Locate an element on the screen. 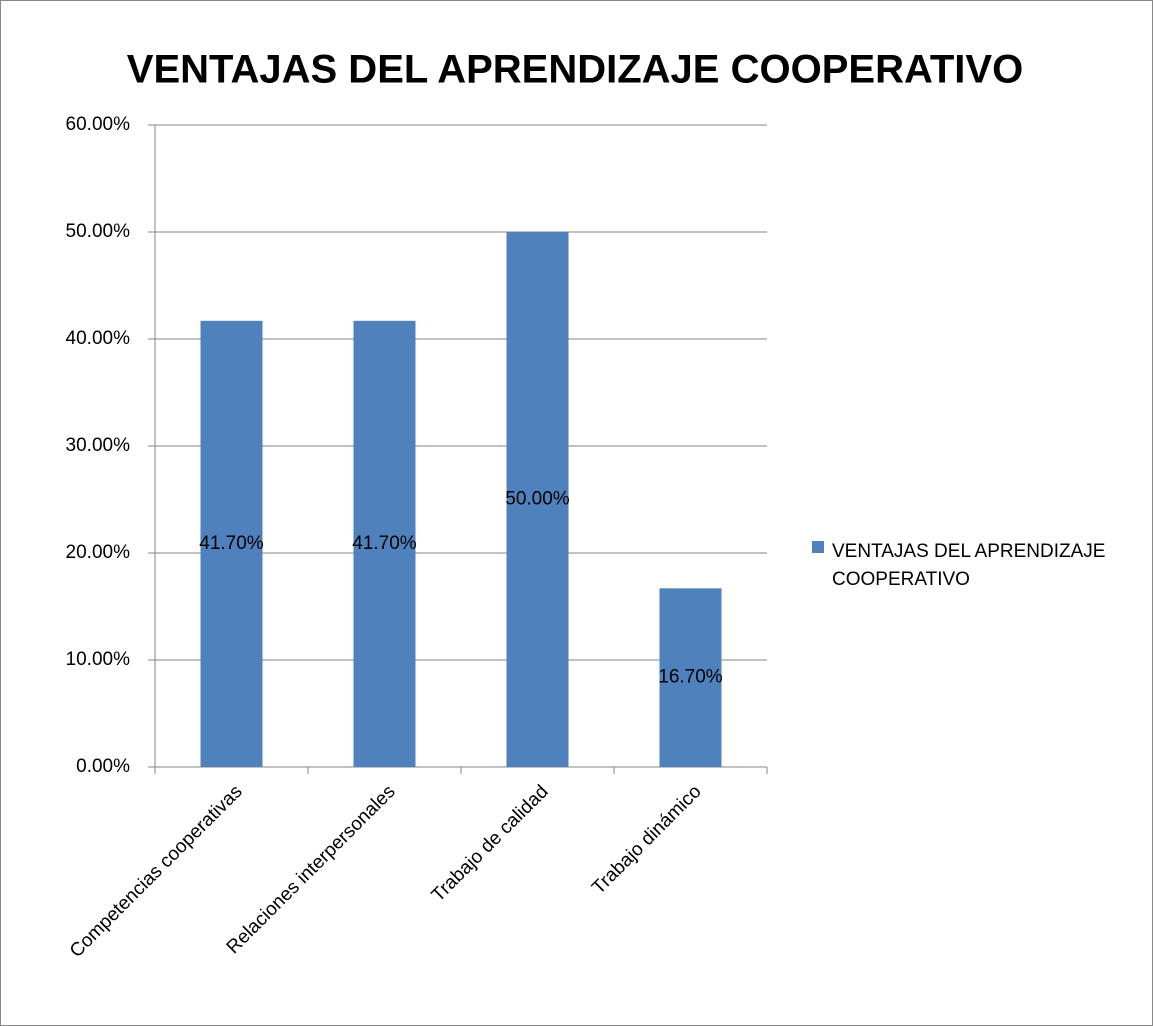  chart-title: VENTAJAS DEL APRENDIZAJE COOPERATIVO is located at coordinates (575, 70).